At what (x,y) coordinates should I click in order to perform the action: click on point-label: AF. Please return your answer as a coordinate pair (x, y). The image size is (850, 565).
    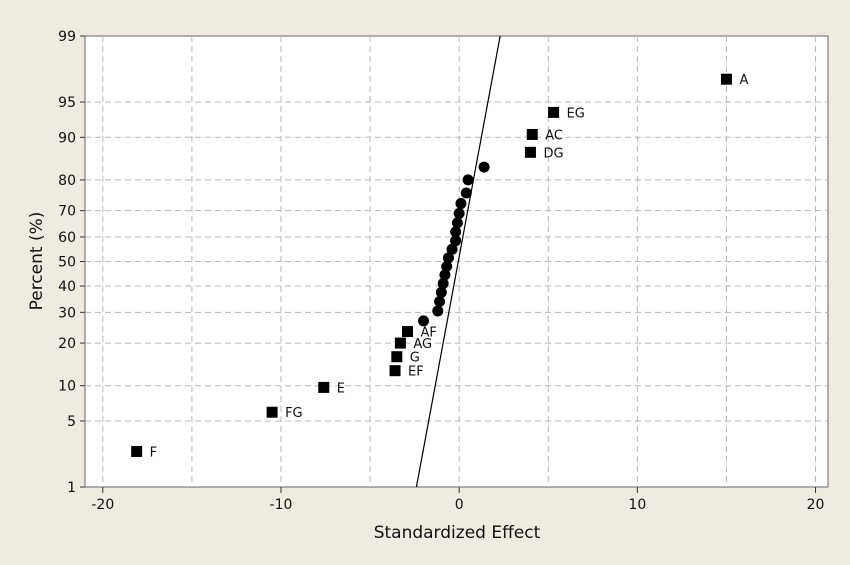
    Looking at the image, I should click on (429, 333).